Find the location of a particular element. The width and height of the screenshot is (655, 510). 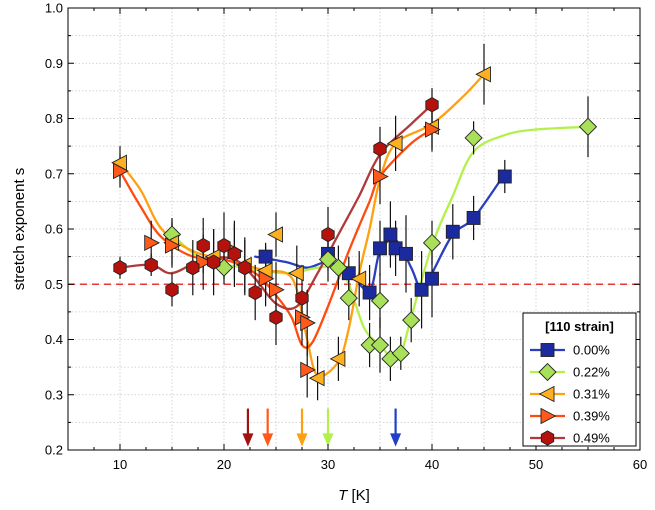

x-axis-title-unit: [K] is located at coordinates (358, 495).